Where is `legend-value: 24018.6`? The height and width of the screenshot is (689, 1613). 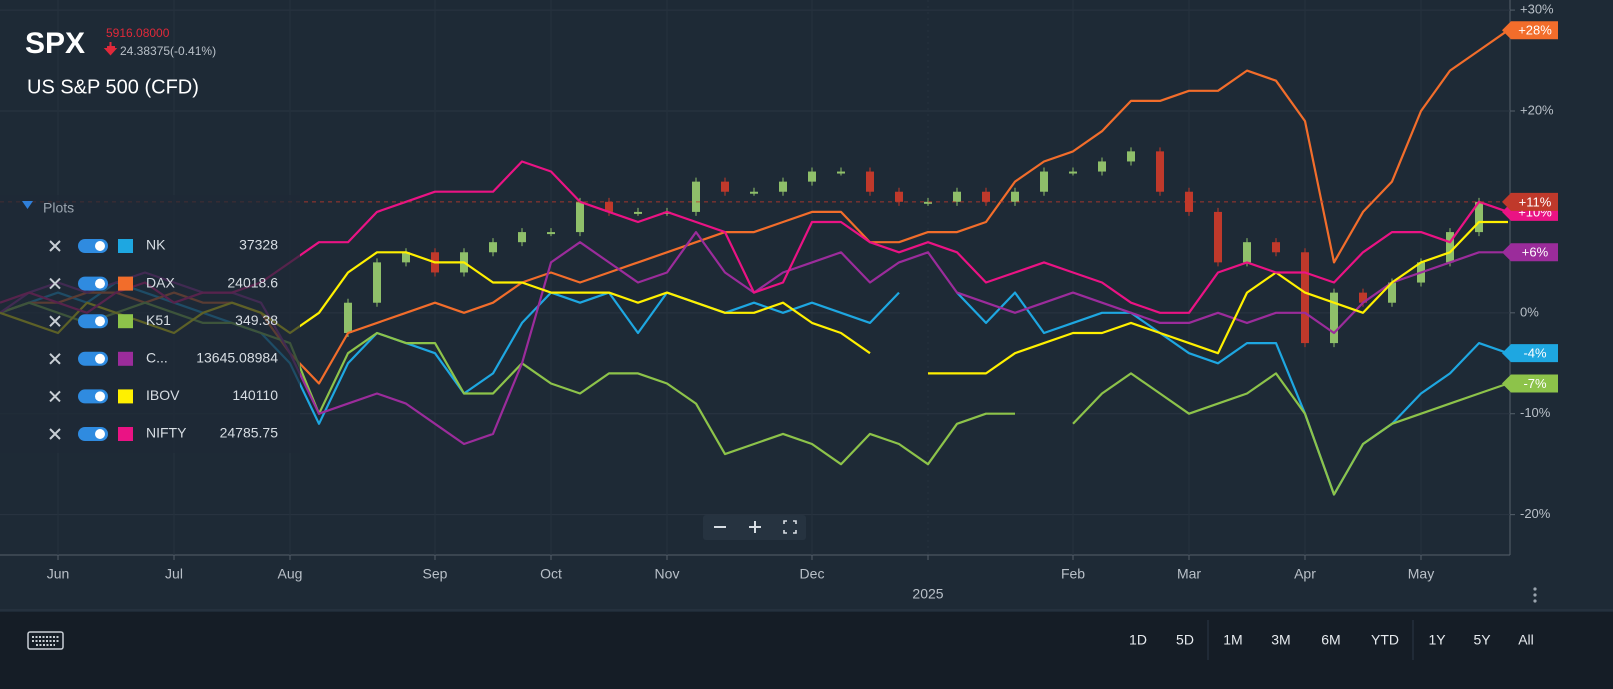 legend-value: 24018.6 is located at coordinates (252, 282).